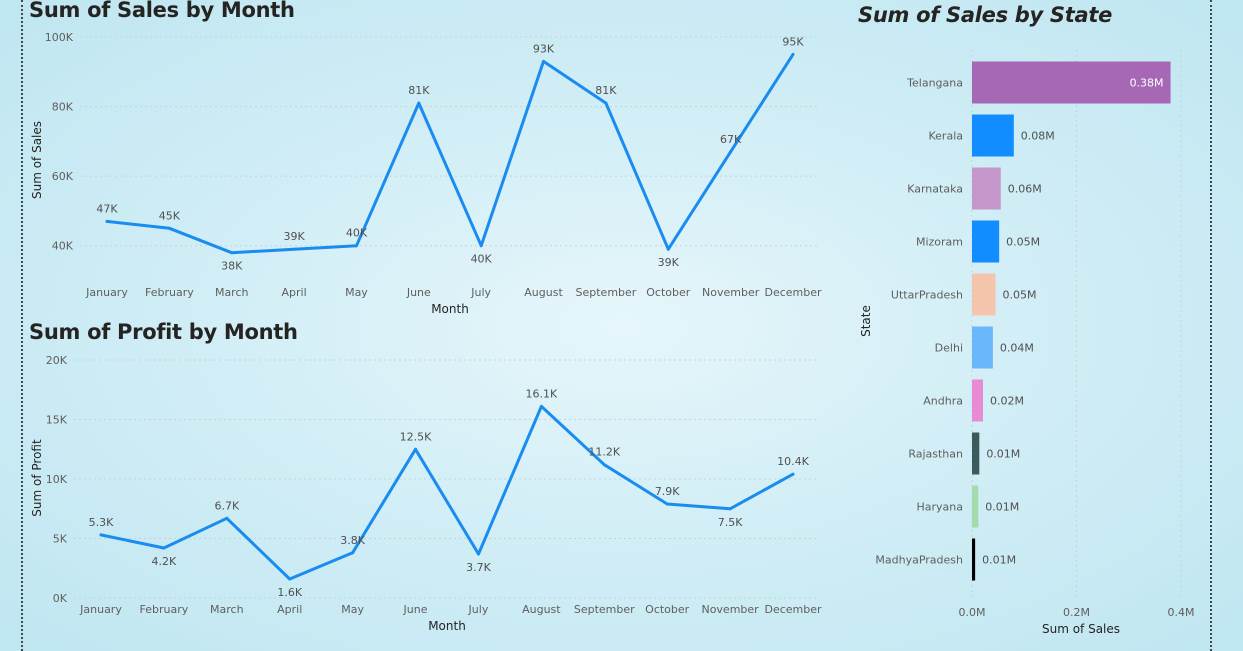  What do you see at coordinates (1211, 325) in the screenshot?
I see `right-dotted-border` at bounding box center [1211, 325].